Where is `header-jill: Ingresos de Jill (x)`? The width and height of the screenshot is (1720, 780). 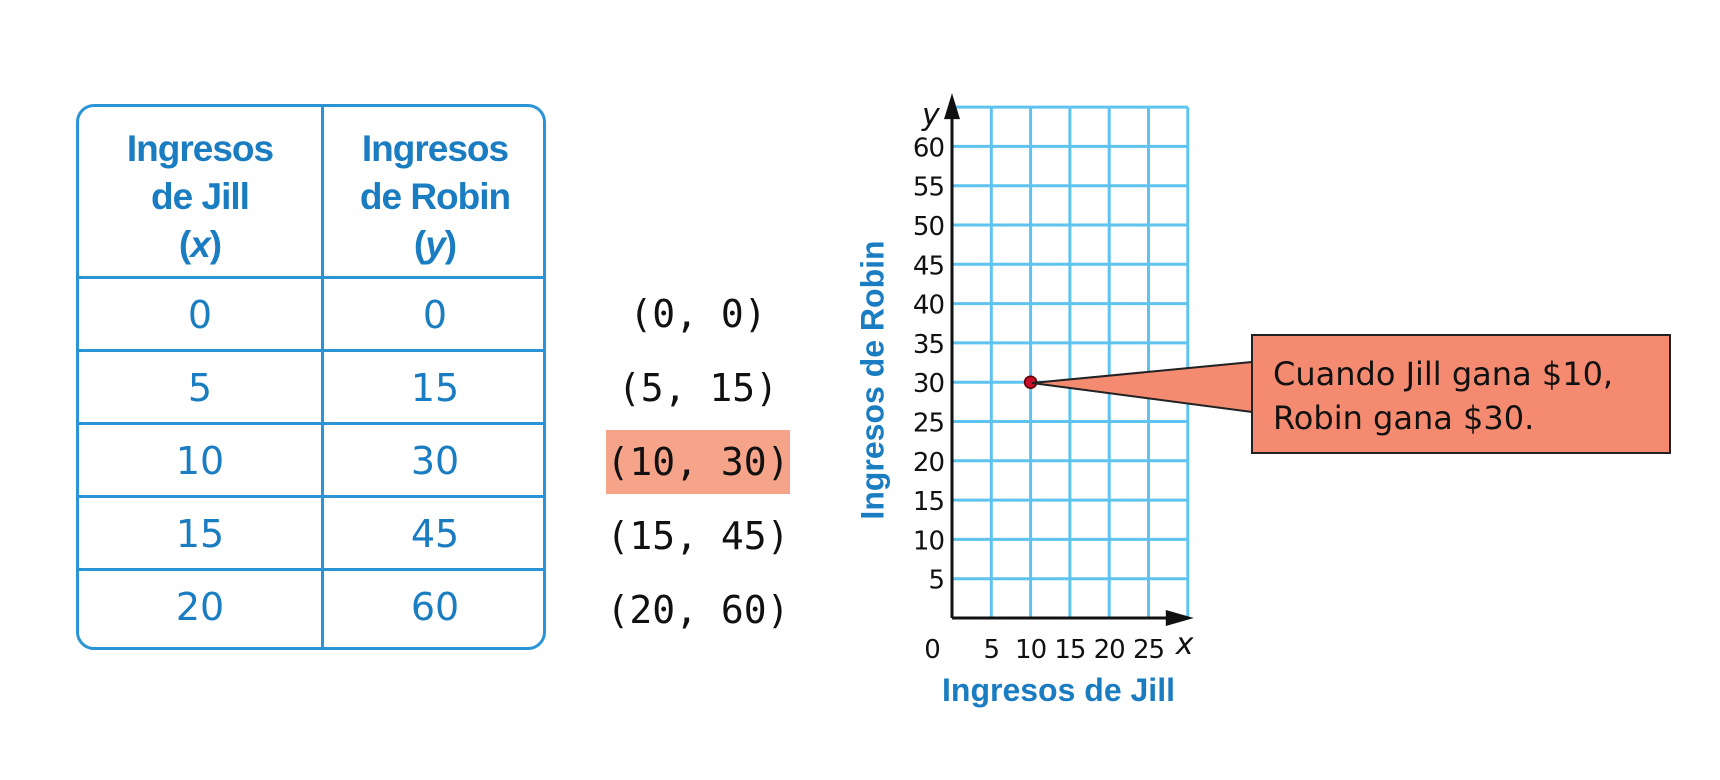 header-jill: Ingresos de Jill (x) is located at coordinates (200, 197).